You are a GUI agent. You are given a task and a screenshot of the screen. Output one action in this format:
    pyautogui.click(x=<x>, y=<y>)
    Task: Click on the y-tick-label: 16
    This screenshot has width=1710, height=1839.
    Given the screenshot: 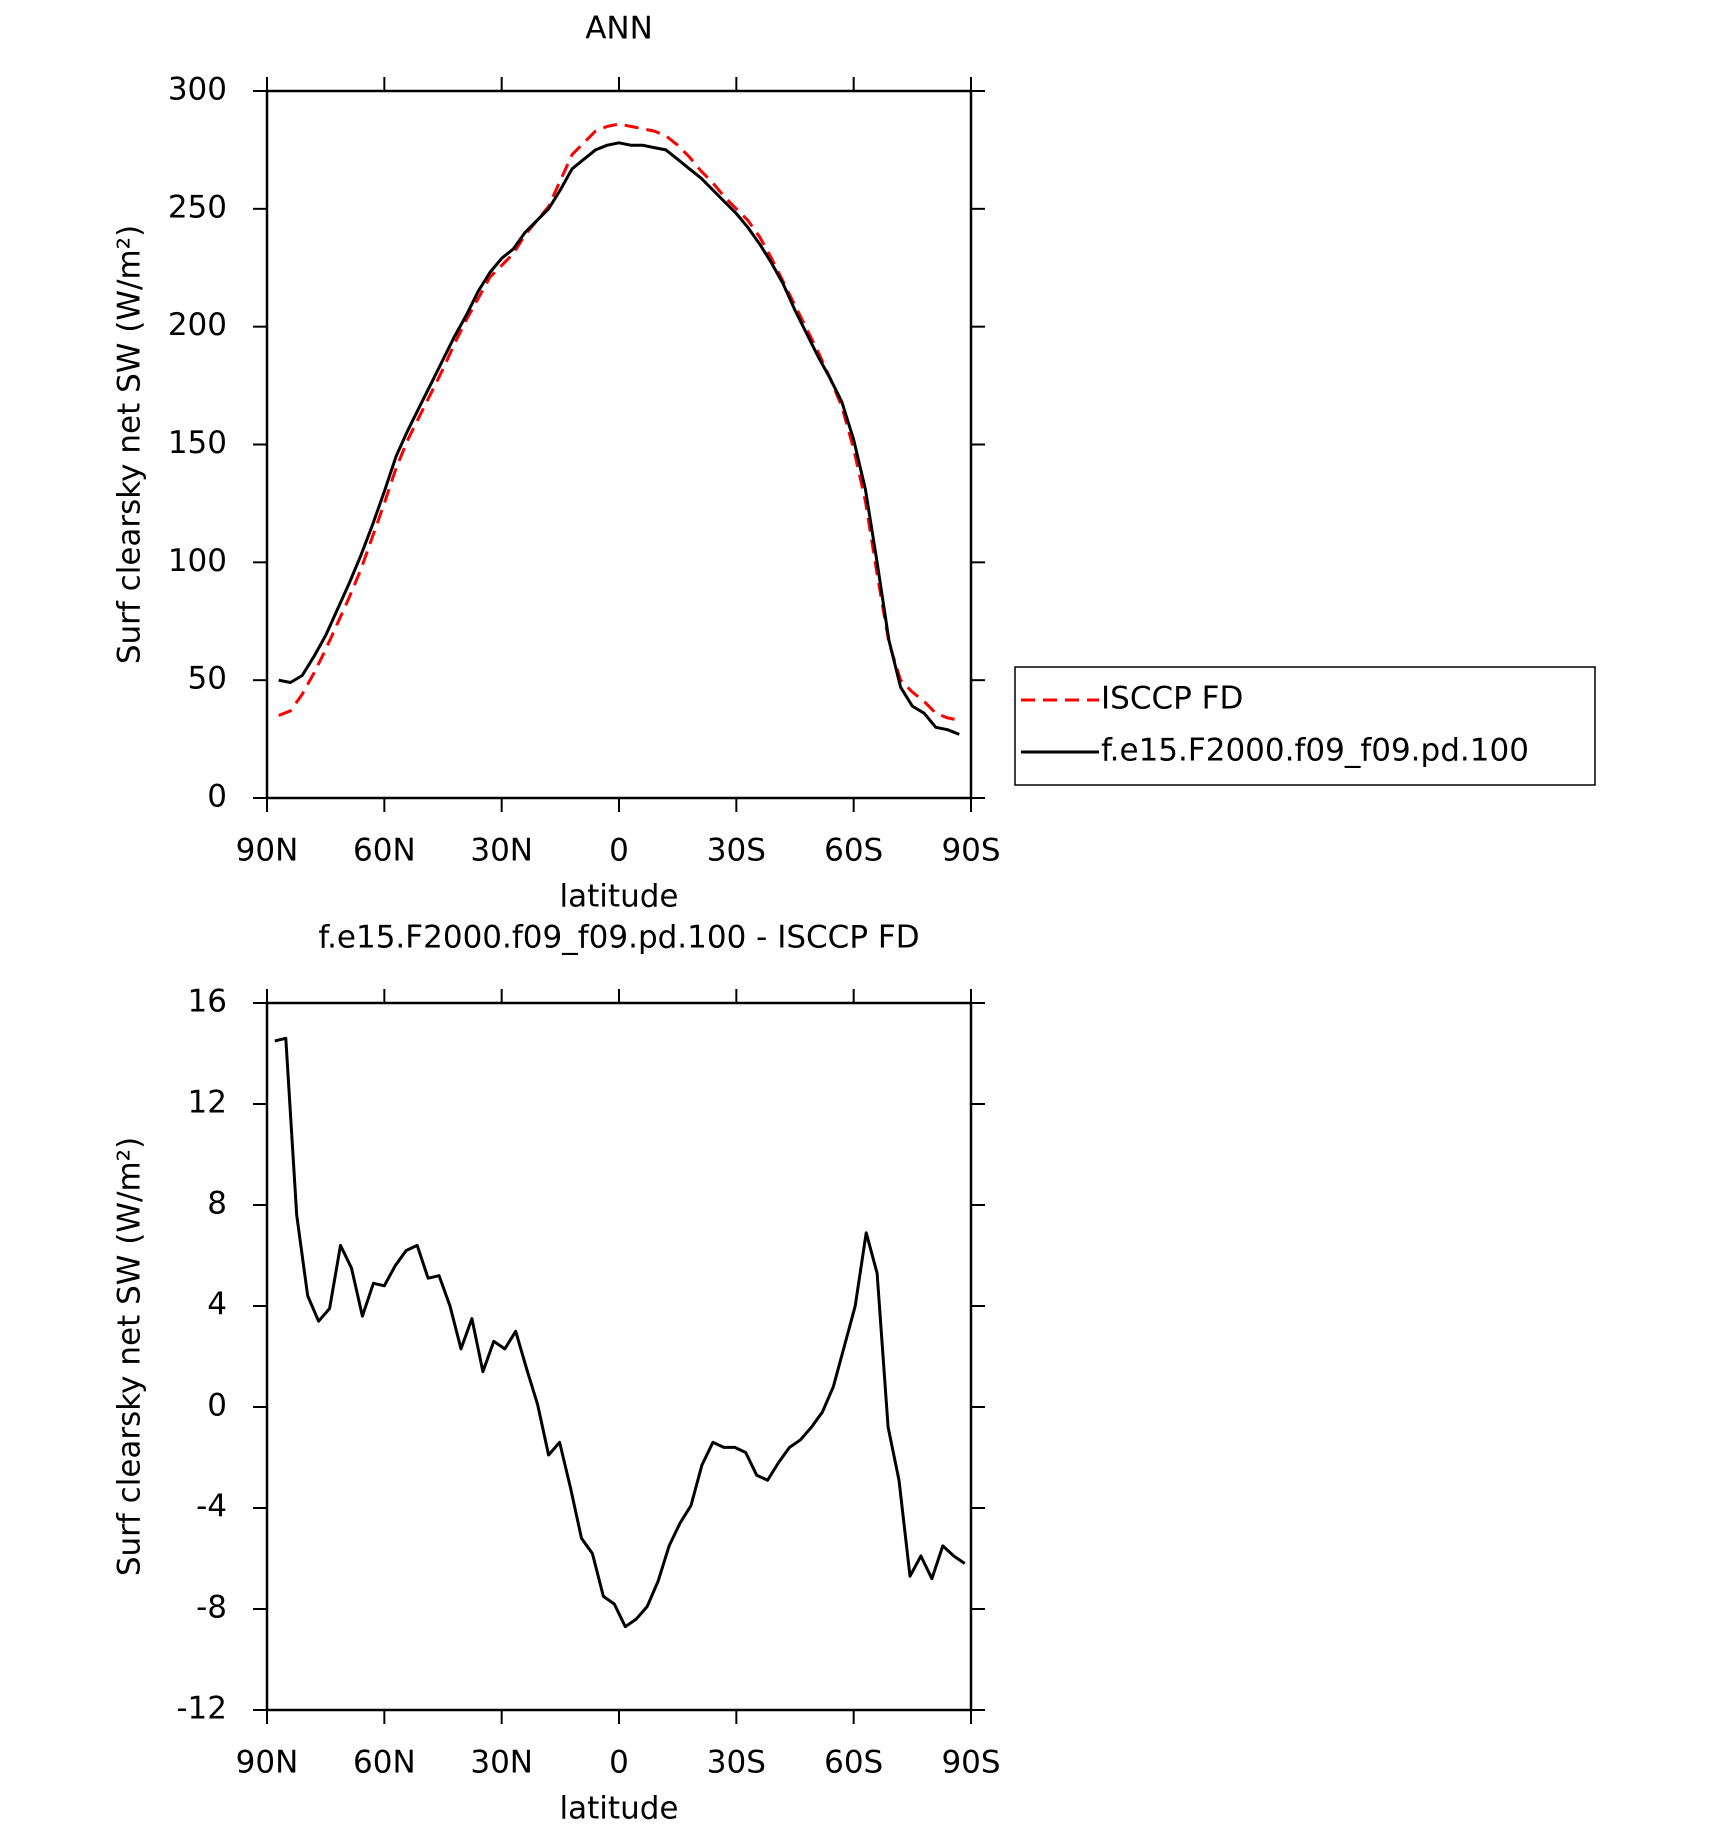 What is the action you would take?
    pyautogui.click(x=207, y=1002)
    